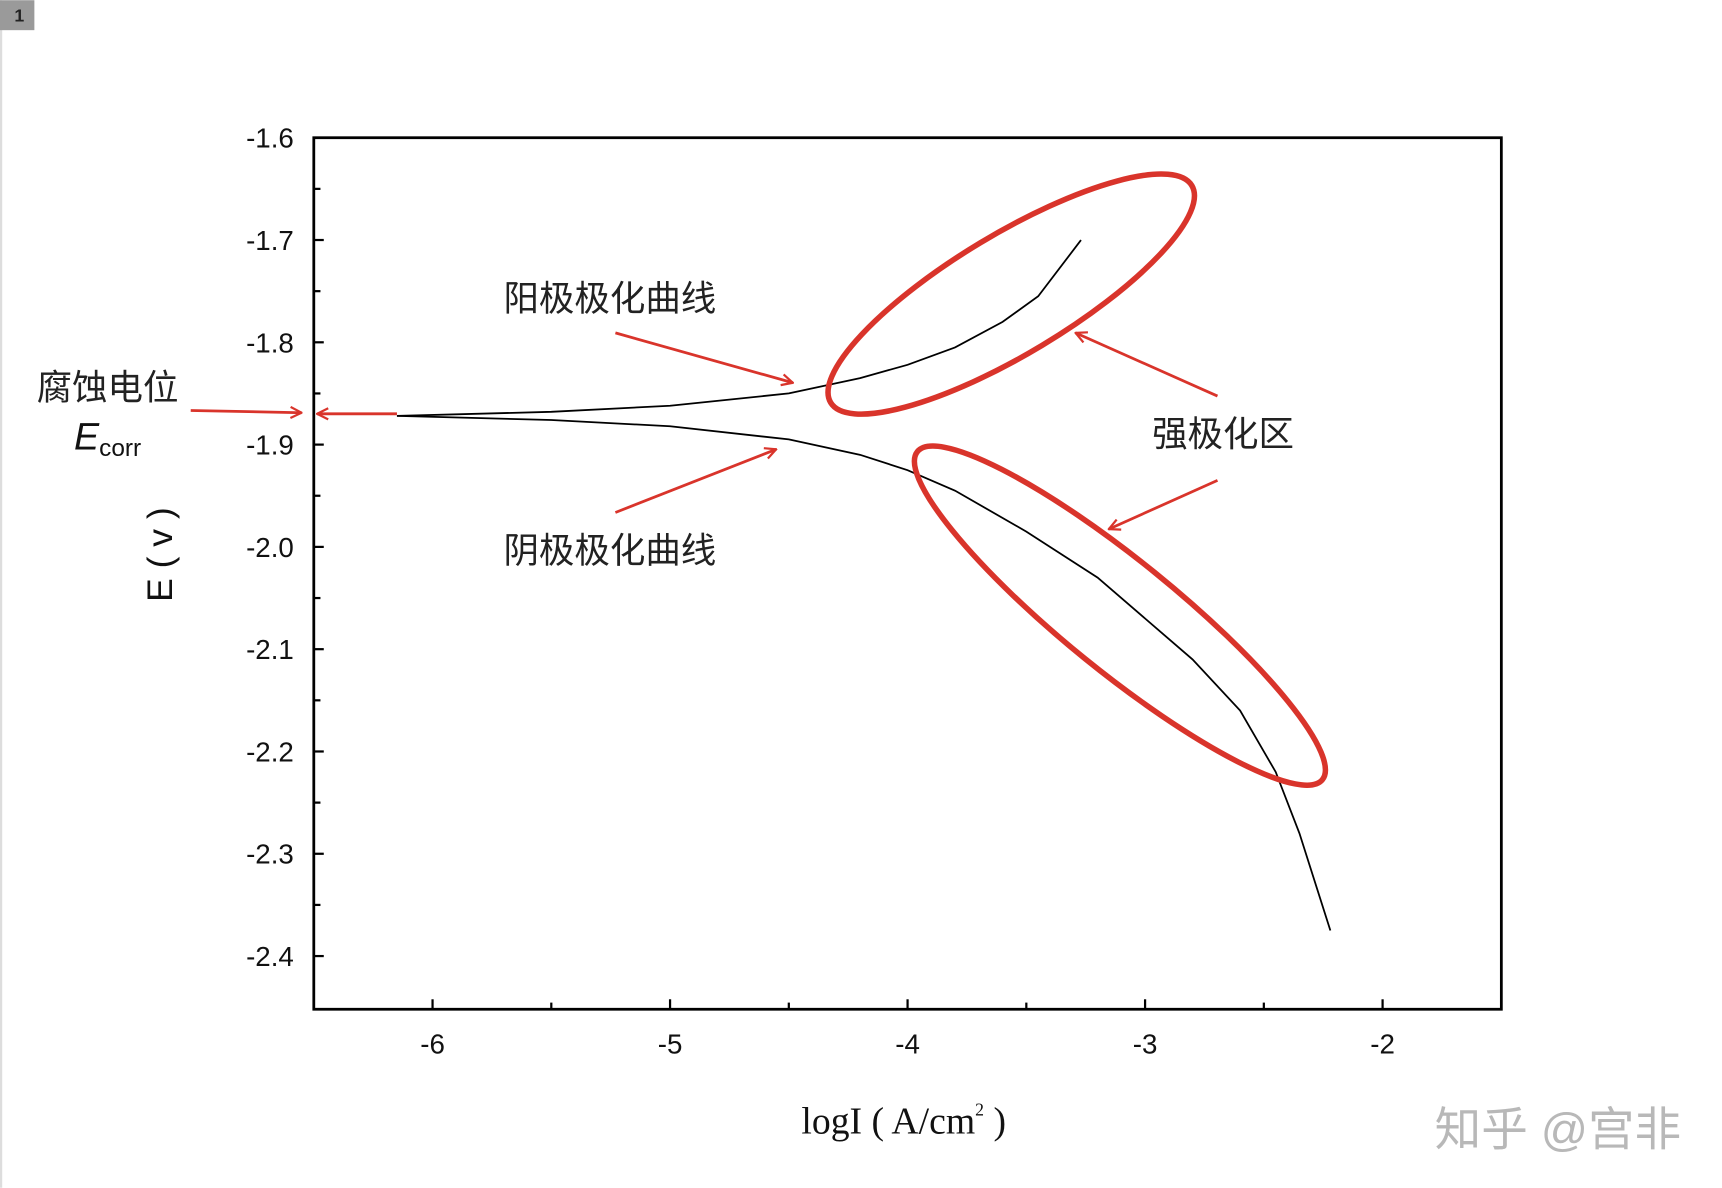 The width and height of the screenshot is (1722, 1188). What do you see at coordinates (907, 1044) in the screenshot?
I see `x-tick-label: -4` at bounding box center [907, 1044].